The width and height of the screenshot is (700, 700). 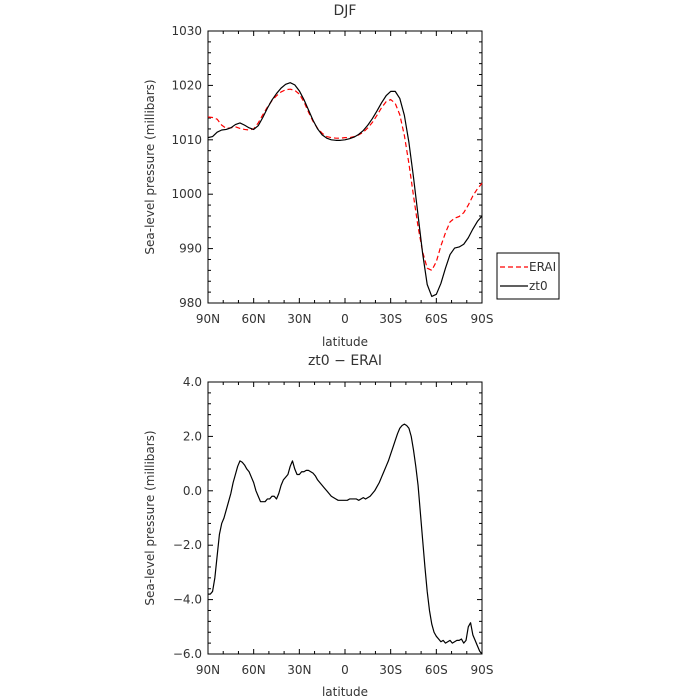 What do you see at coordinates (187, 518) in the screenshot?
I see `y-tick-labels: −6.0 −4.0 −2.0 0.0 2.0 4.0` at bounding box center [187, 518].